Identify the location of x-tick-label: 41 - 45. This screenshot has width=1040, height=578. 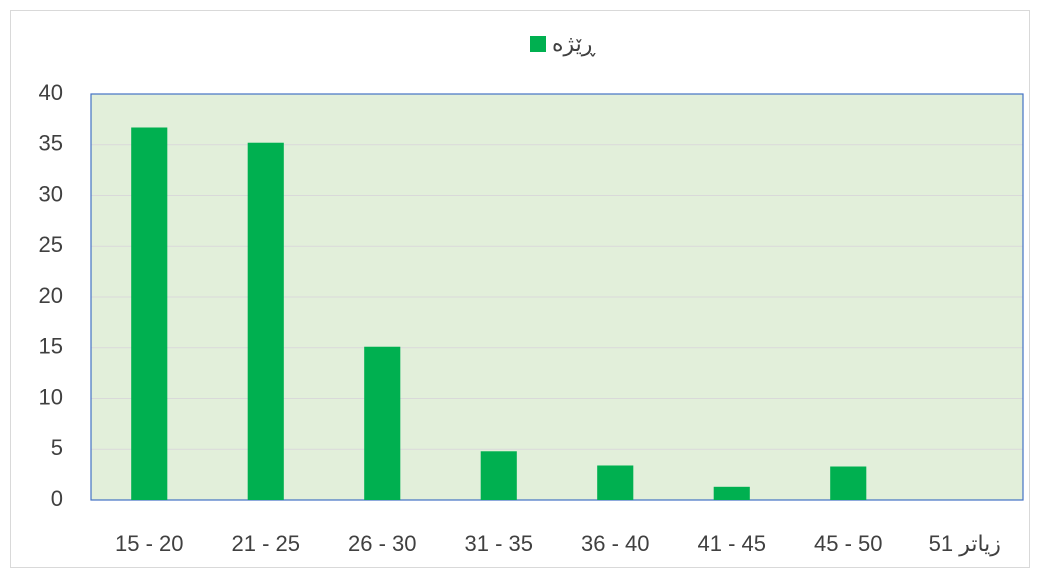
(732, 543).